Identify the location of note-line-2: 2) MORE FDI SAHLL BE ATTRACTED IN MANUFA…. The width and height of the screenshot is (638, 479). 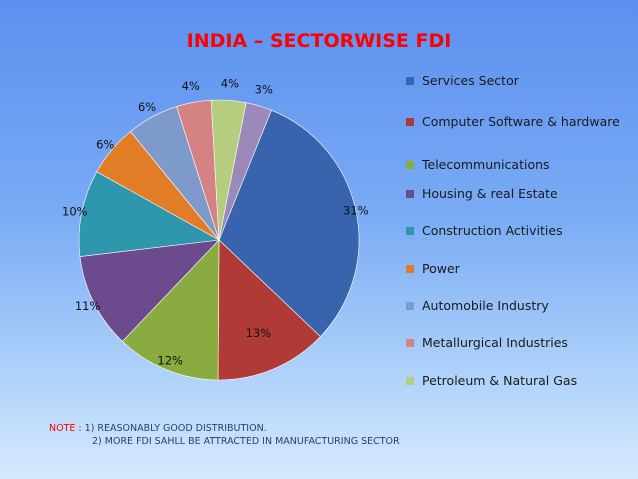
(246, 441).